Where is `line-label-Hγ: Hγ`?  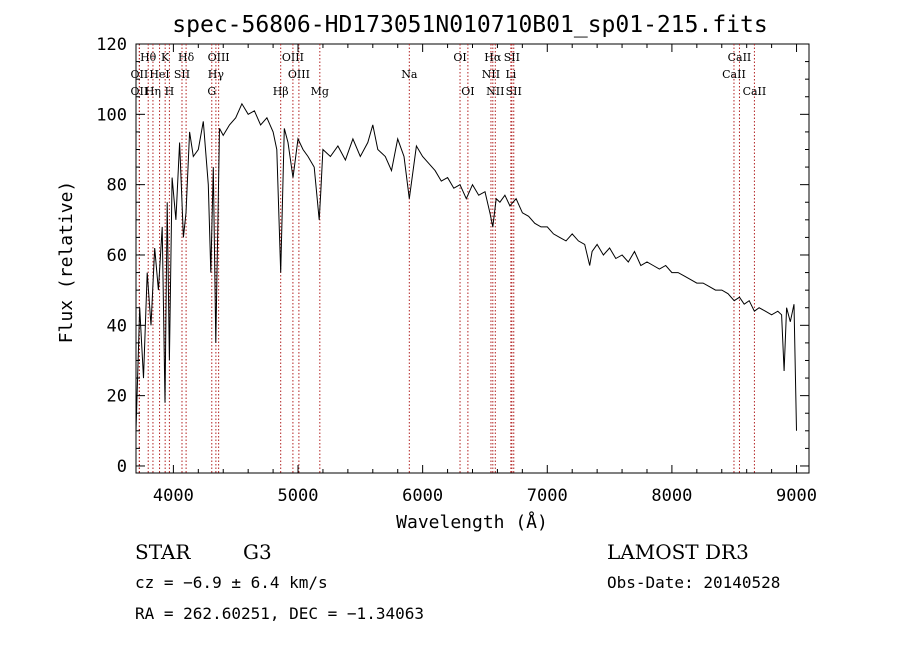
line-label-Hγ: Hγ is located at coordinates (216, 74).